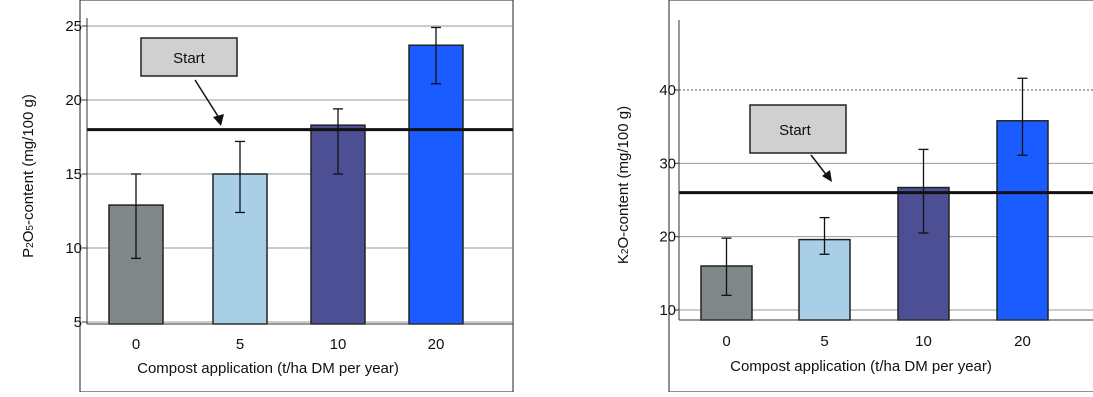  I want to click on left-y-tick-label: 15, so click(73, 174).